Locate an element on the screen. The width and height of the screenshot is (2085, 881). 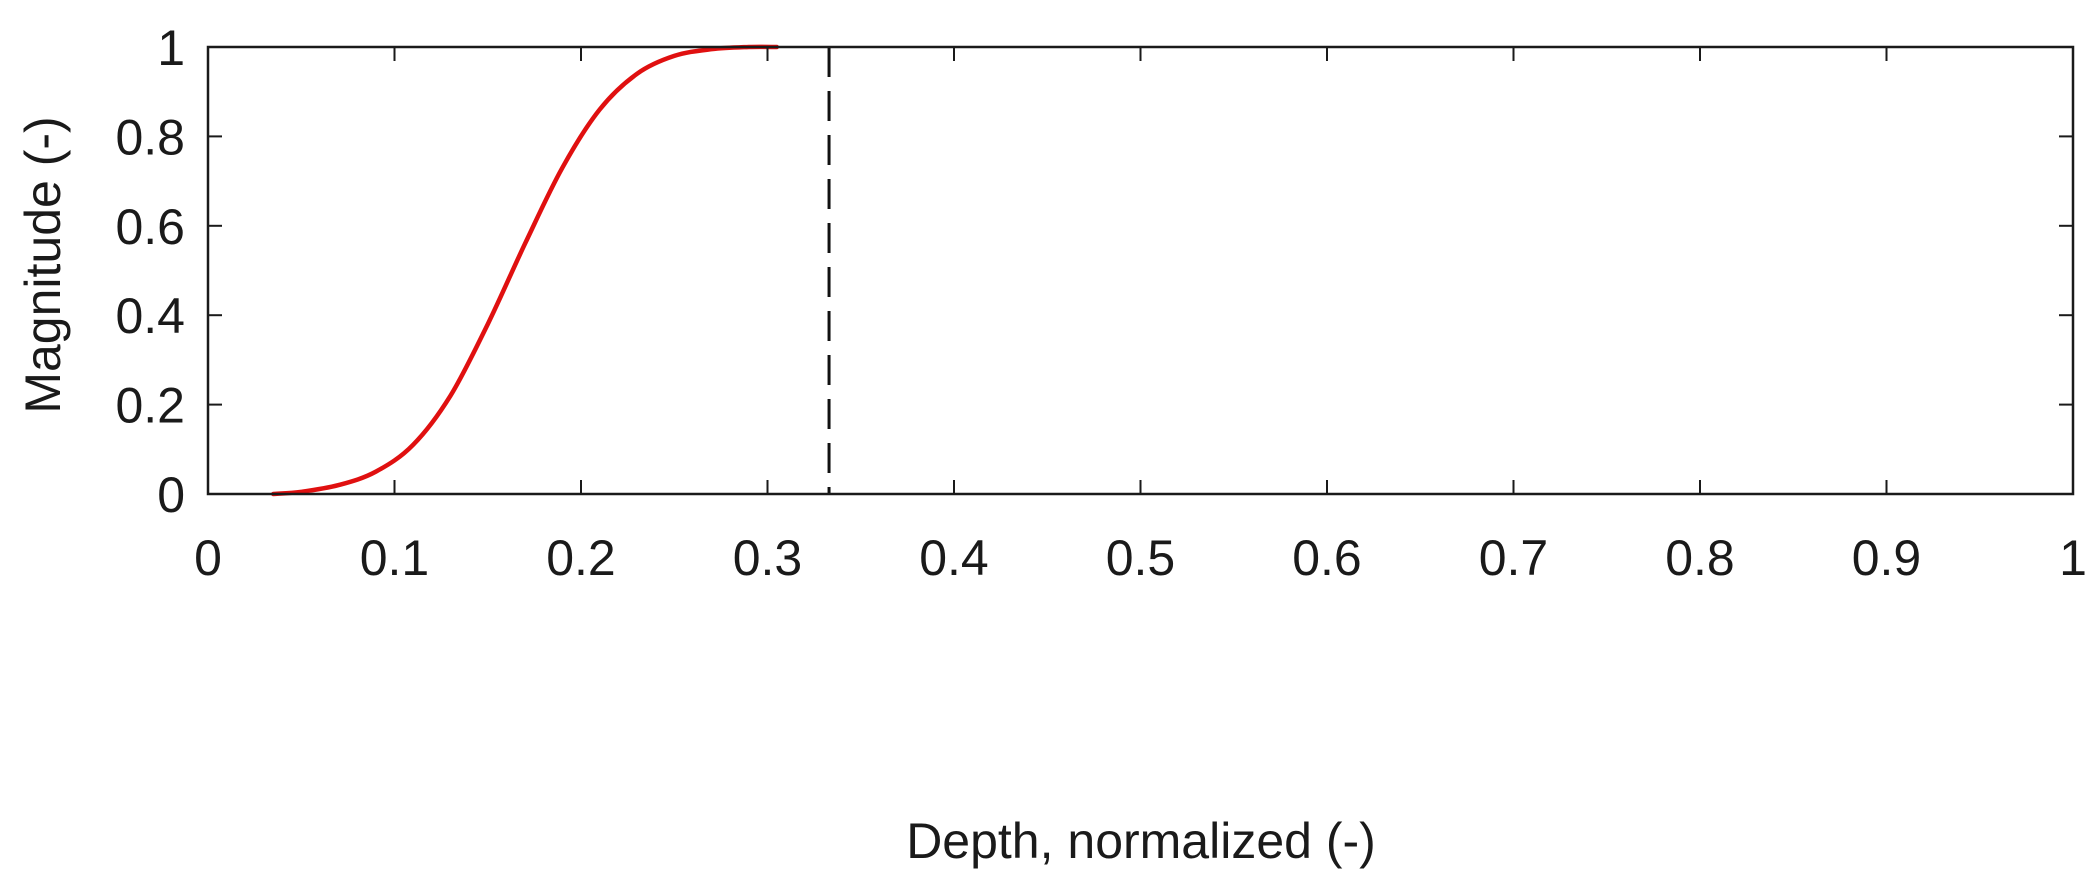
x-tick-label: 0.9 is located at coordinates (1887, 558).